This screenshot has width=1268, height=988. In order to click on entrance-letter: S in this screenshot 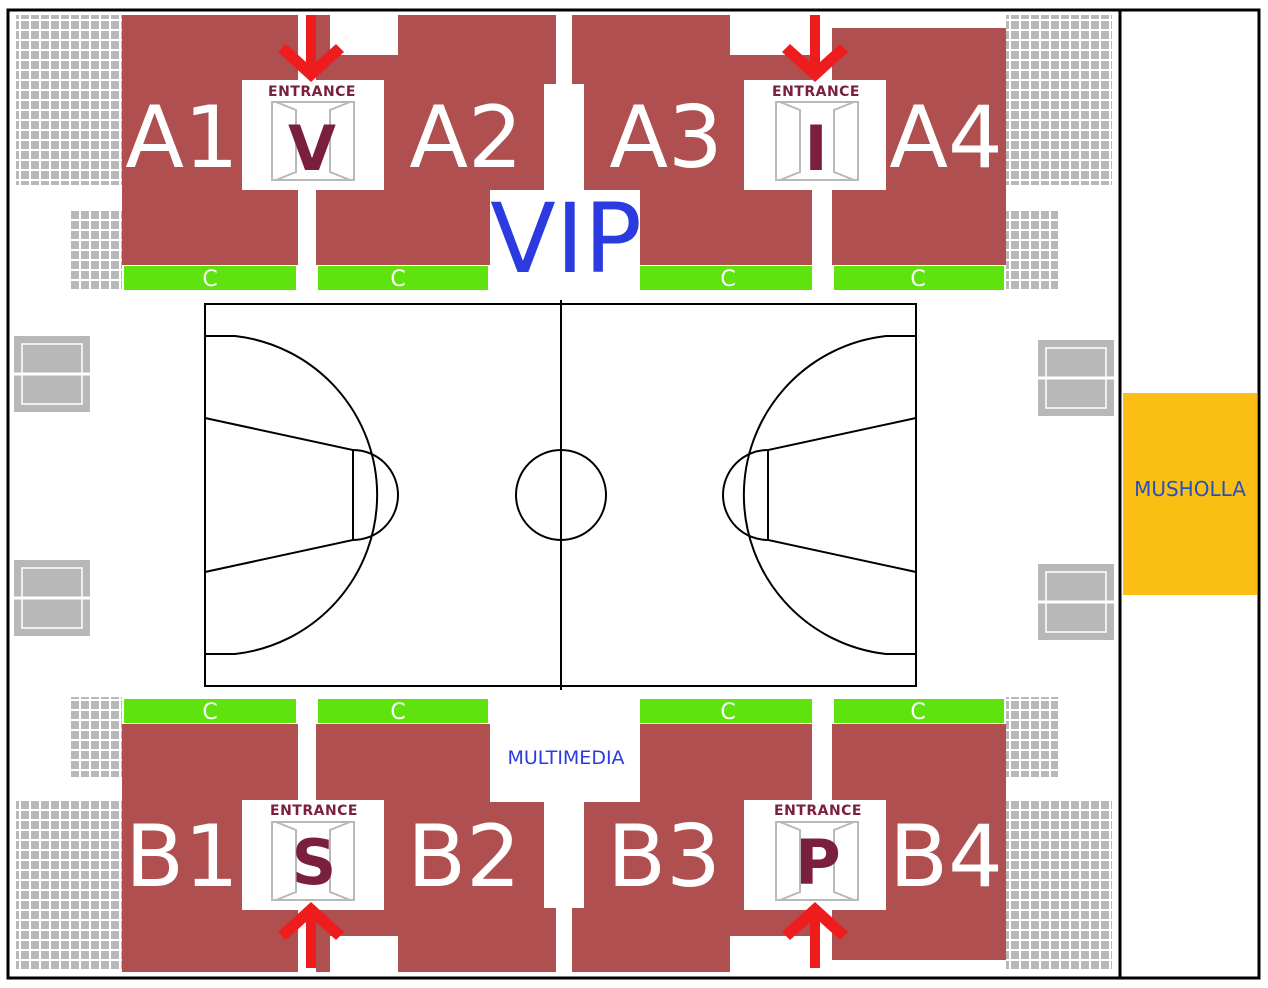, I will do `click(314, 862)`.